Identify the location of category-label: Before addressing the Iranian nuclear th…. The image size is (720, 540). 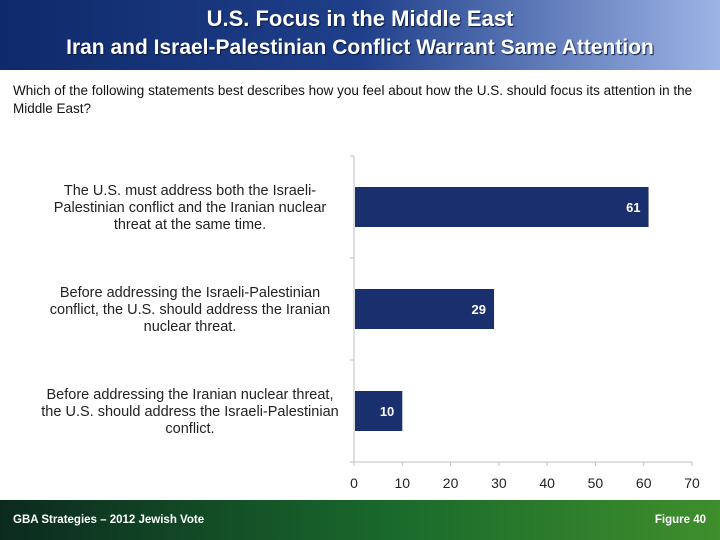
(189, 412).